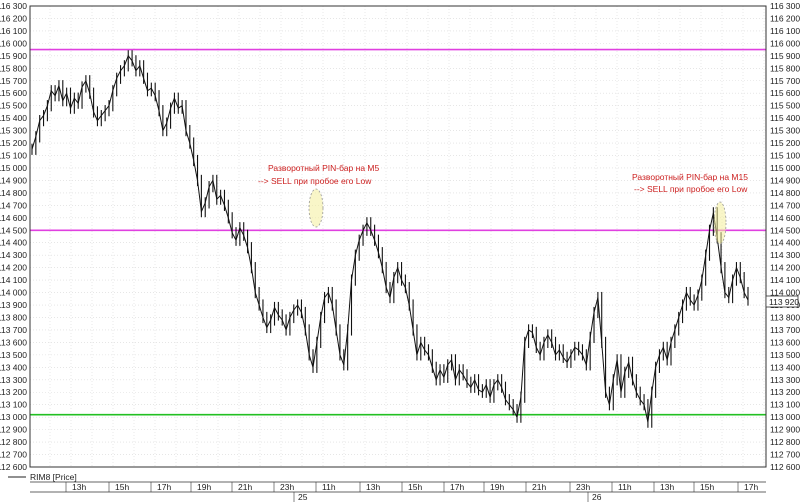  Describe the element at coordinates (13, 355) in the screenshot. I see `y-tick-left: 113 500` at that location.